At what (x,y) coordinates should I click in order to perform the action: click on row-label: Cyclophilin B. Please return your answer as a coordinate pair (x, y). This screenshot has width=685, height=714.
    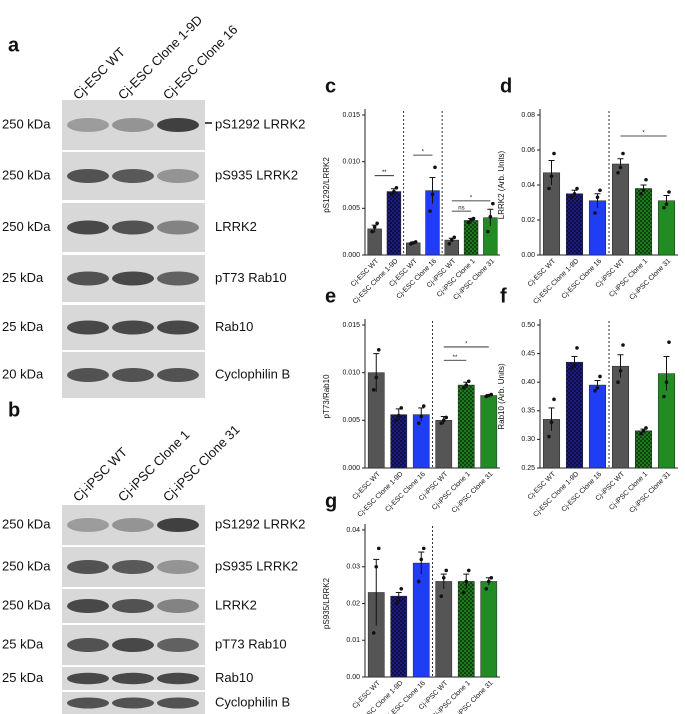
    Looking at the image, I should click on (252, 373).